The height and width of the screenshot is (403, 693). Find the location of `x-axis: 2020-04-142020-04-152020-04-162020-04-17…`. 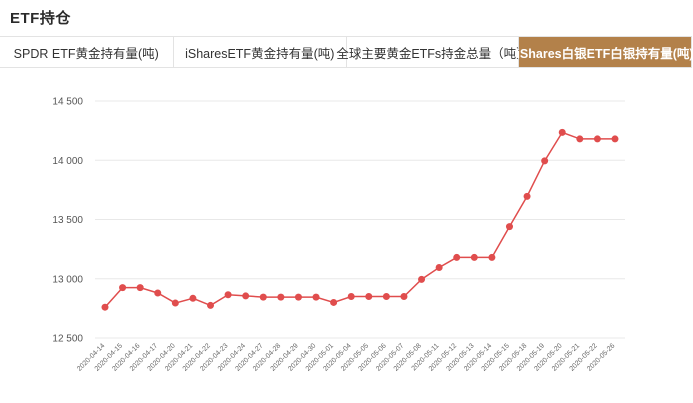

x-axis: 2020-04-142020-04-152020-04-162020-04-17… is located at coordinates (346, 357).